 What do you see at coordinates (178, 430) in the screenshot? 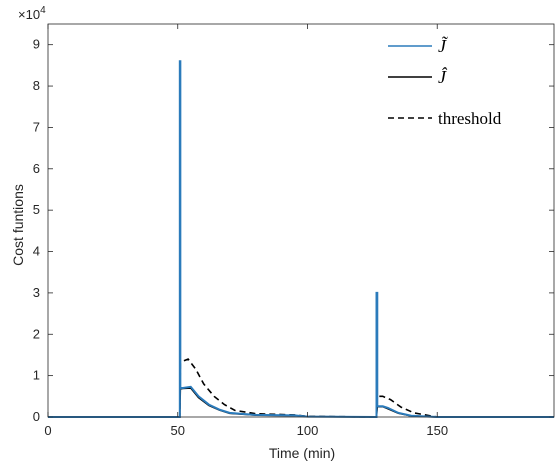
I see `x-tick-label: 50` at bounding box center [178, 430].